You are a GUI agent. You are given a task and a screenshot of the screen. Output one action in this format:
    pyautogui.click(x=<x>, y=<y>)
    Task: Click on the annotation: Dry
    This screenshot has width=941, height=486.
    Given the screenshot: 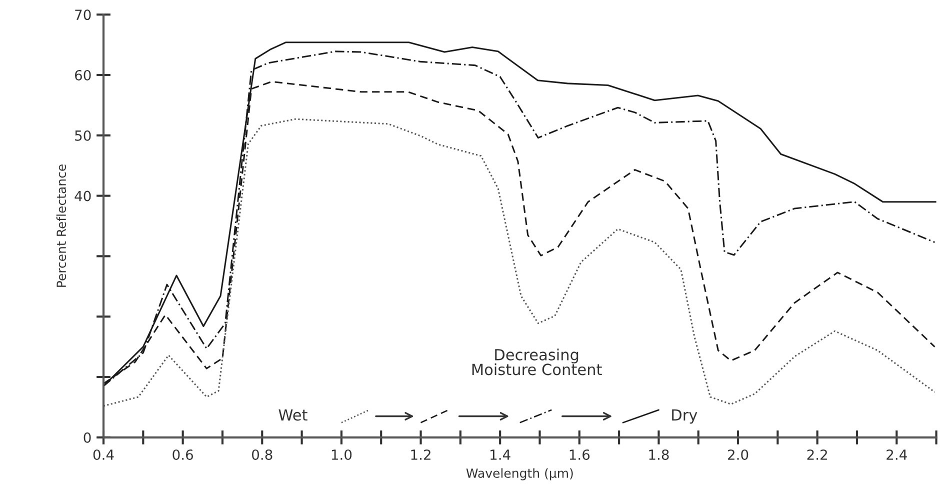 What is the action you would take?
    pyautogui.click(x=685, y=416)
    